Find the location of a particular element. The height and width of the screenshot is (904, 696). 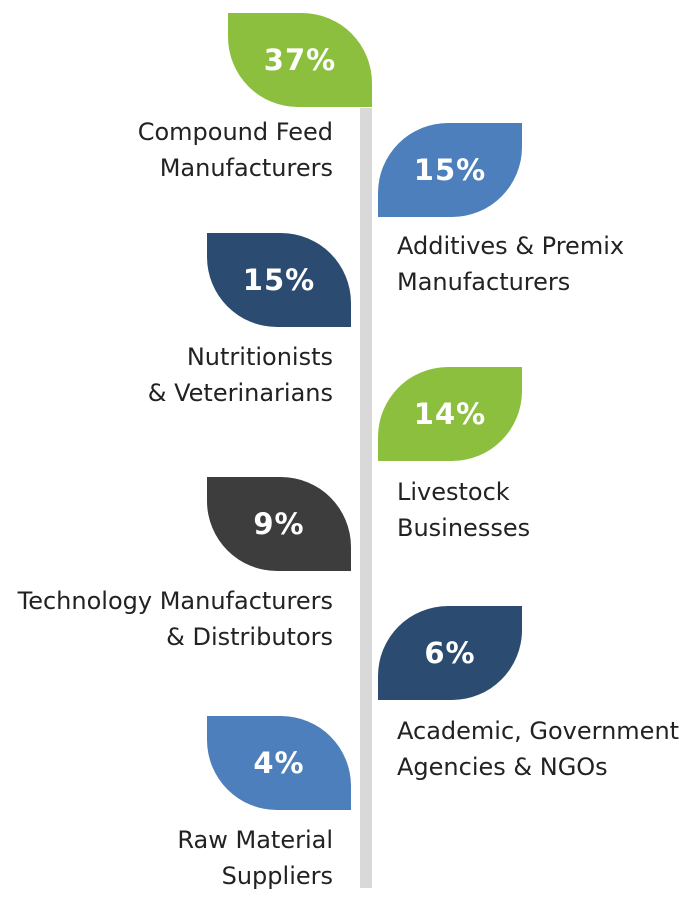

segment-label-line: & Veterinarians is located at coordinates (240, 393).